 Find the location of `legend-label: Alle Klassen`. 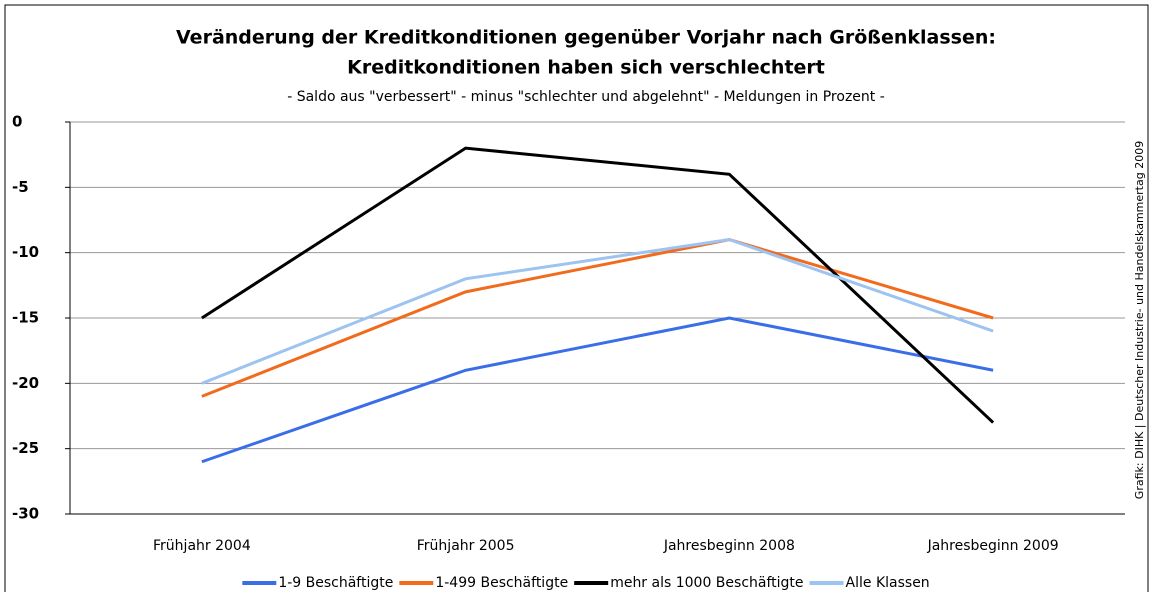

legend-label: Alle Klassen is located at coordinates (888, 583).